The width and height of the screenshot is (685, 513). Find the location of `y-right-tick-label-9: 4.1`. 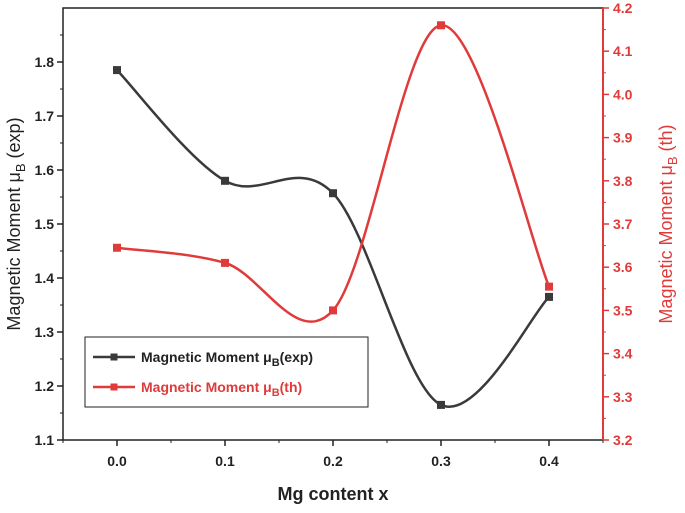

y-right-tick-label-9: 4.1 is located at coordinates (623, 51).